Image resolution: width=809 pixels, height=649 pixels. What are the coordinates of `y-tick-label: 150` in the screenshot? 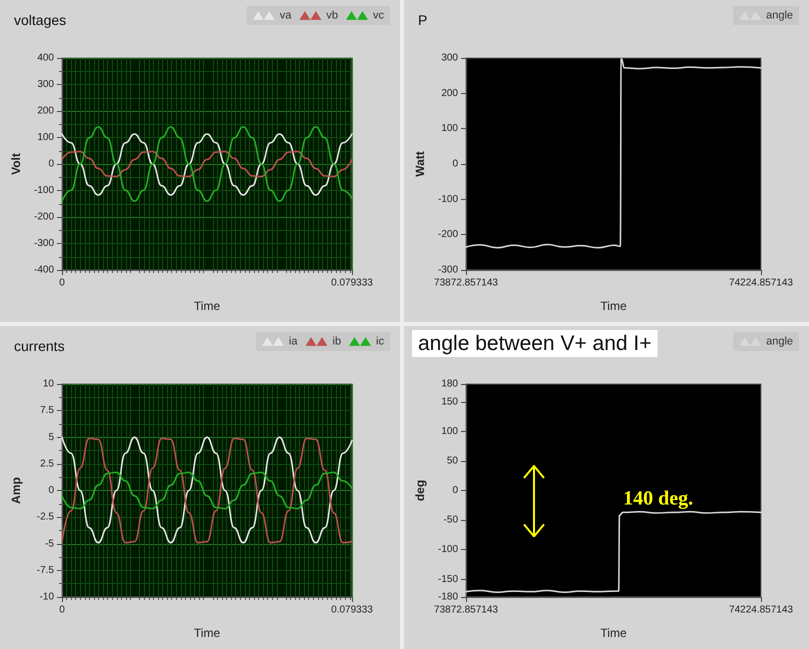 It's located at (449, 402).